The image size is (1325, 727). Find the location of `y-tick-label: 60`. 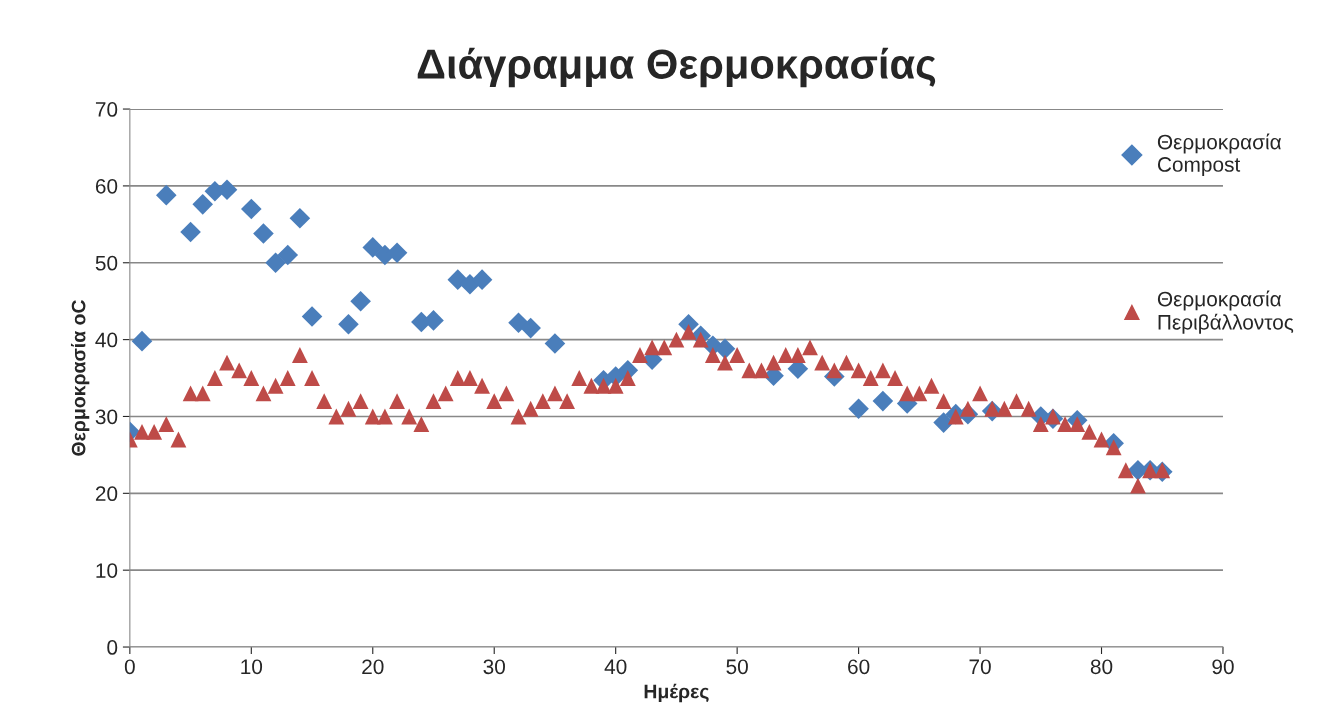

y-tick-label: 60 is located at coordinates (106, 186).